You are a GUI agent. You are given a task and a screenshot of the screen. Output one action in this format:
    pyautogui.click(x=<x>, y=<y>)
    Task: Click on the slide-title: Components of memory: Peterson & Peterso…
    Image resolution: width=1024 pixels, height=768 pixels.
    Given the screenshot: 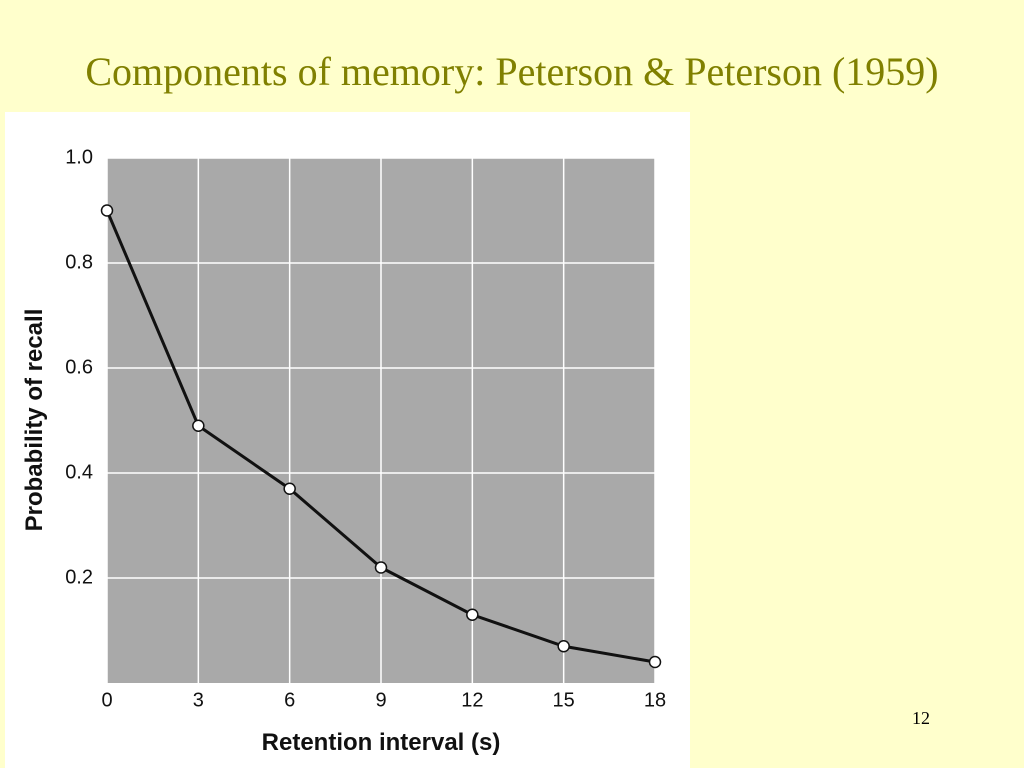 What is the action you would take?
    pyautogui.click(x=512, y=71)
    